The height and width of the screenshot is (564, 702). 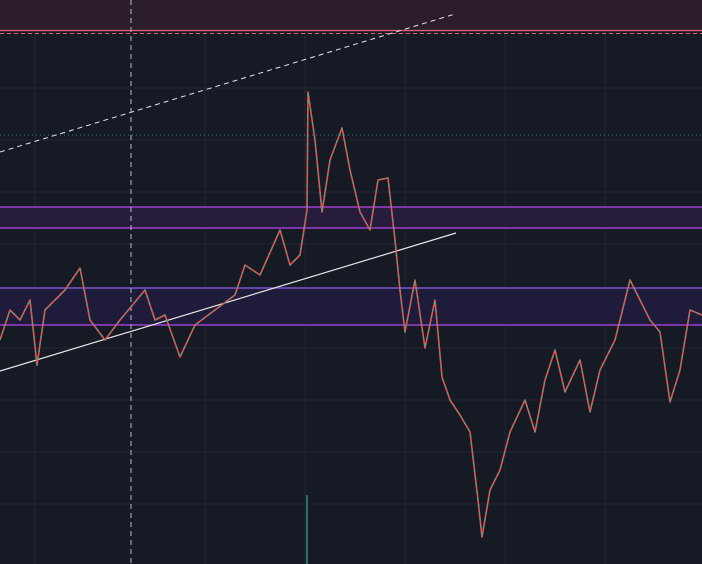 I want to click on resistance-zone, so click(x=351, y=16).